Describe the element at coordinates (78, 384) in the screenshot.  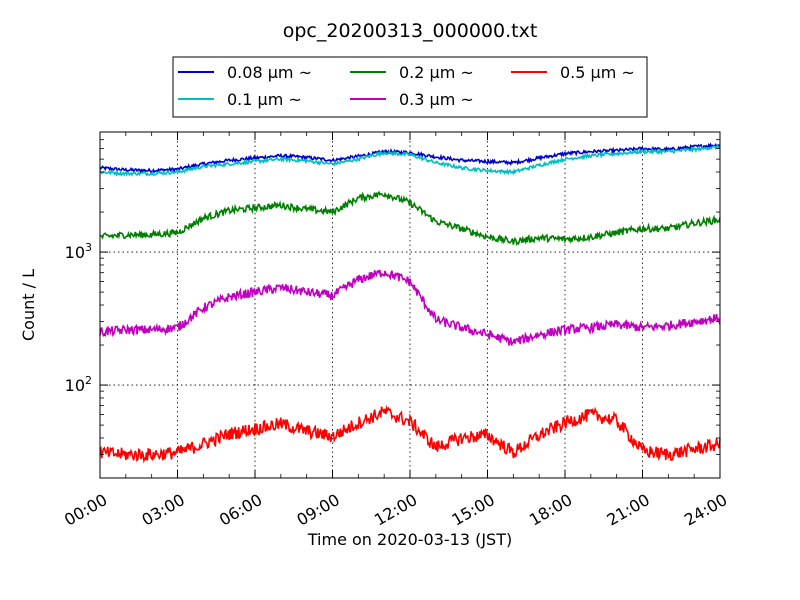
I see `y-tick-label: 10²` at that location.